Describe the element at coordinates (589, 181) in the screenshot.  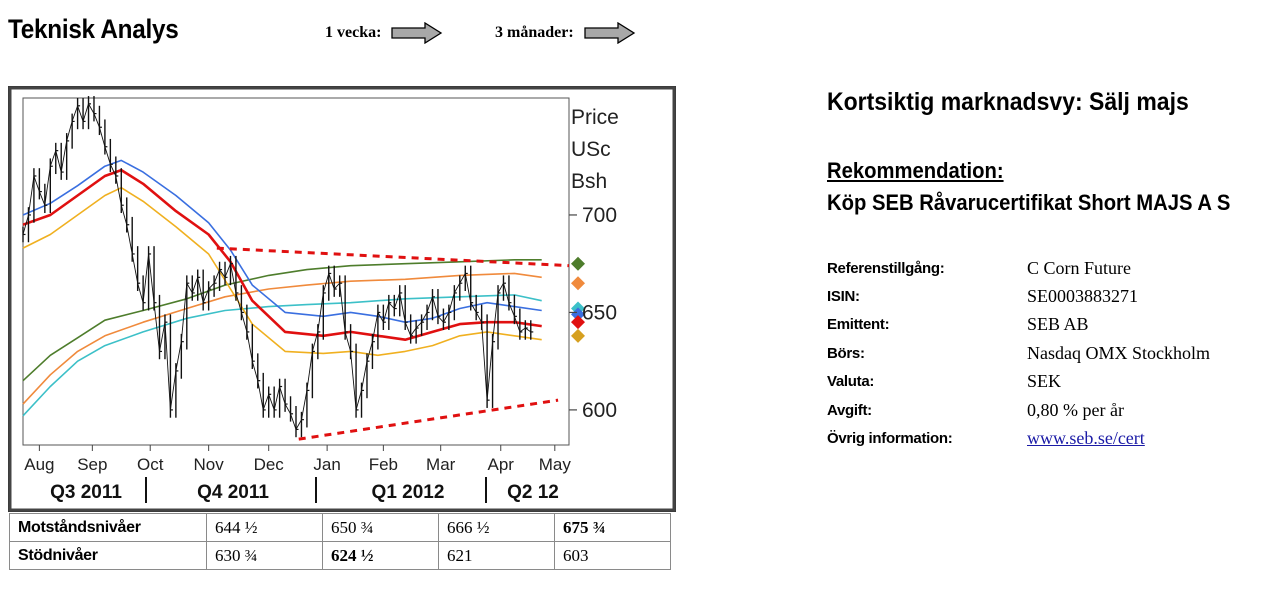
I see `price-unit-label: Bsh` at that location.